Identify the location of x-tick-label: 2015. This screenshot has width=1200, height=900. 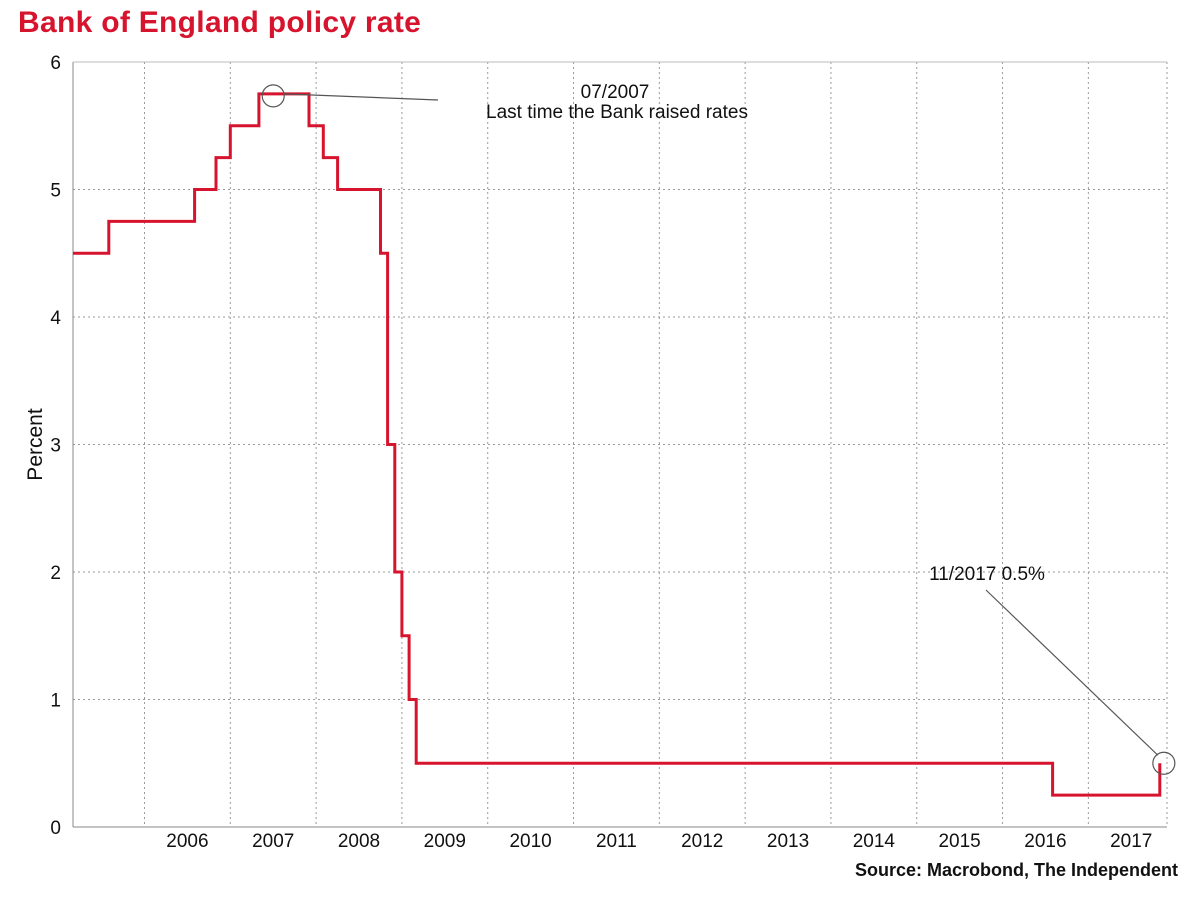
(959, 841).